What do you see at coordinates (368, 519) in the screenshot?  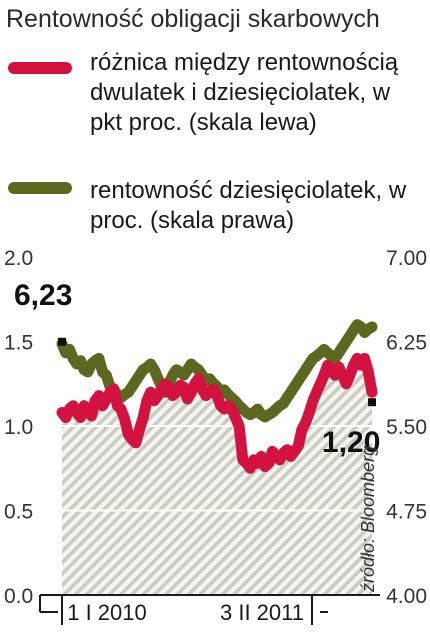 I see `source-label: źródło: Bloomberg` at bounding box center [368, 519].